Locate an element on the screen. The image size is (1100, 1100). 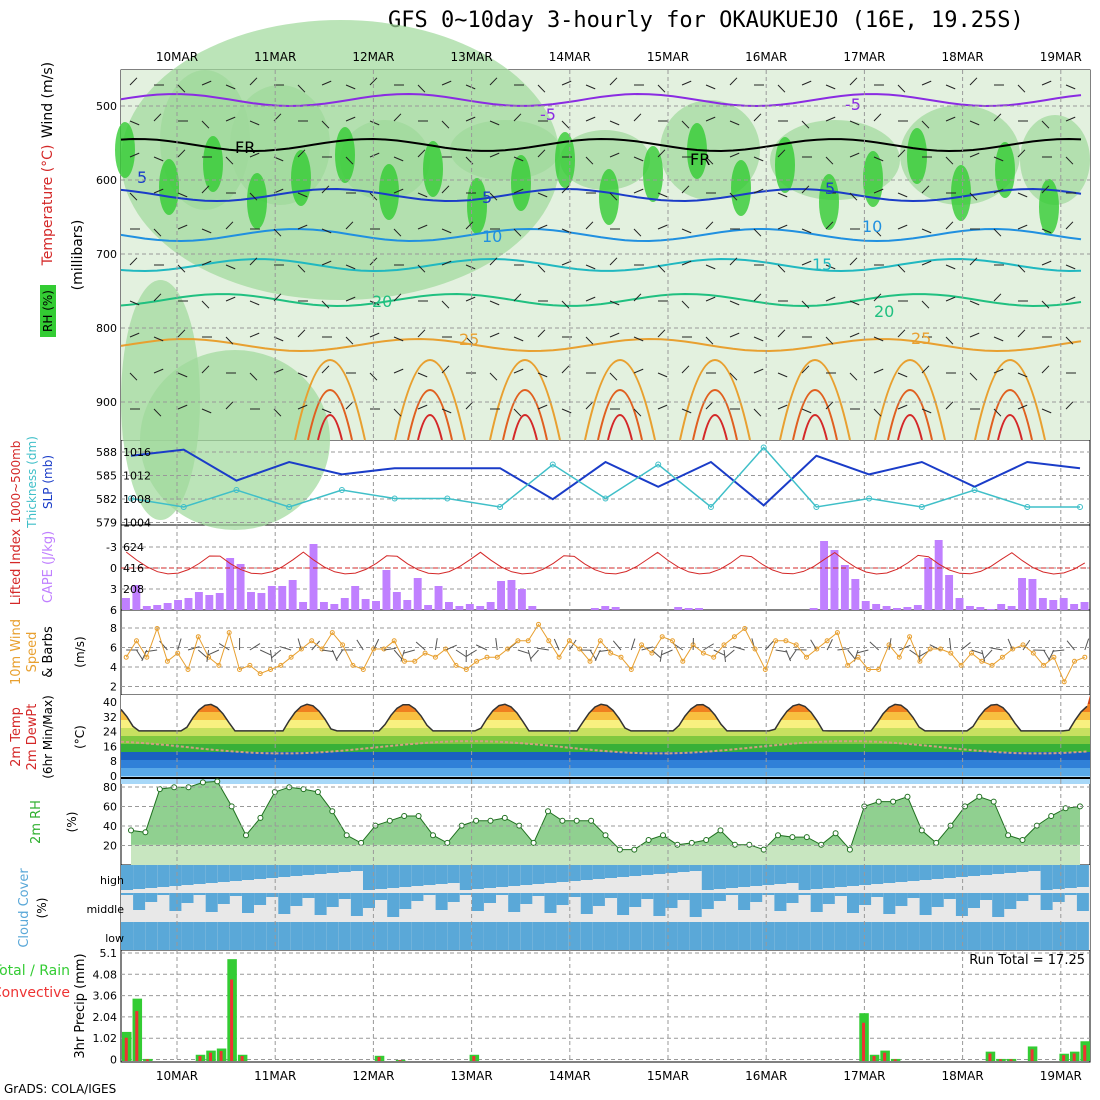
label-speed: Speed is located at coordinates (32, 652).